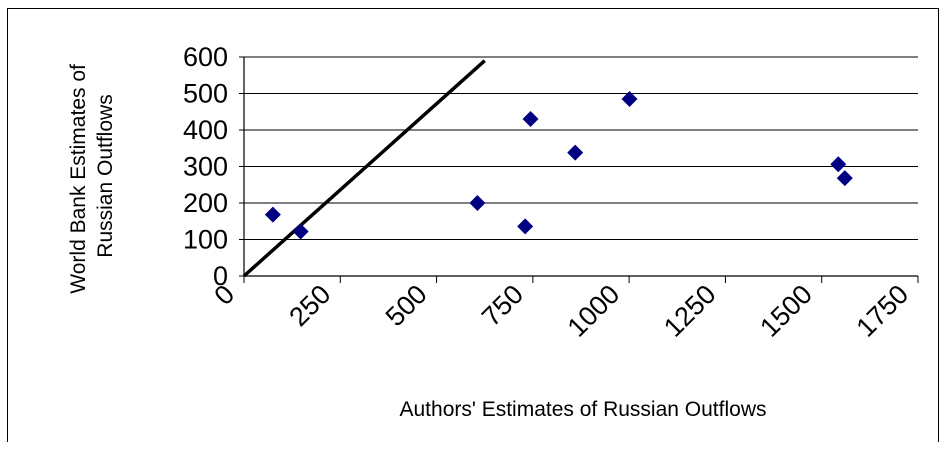 Image resolution: width=947 pixels, height=450 pixels. I want to click on y-axis-title-line-1: World Bank Estimates of, so click(78, 179).